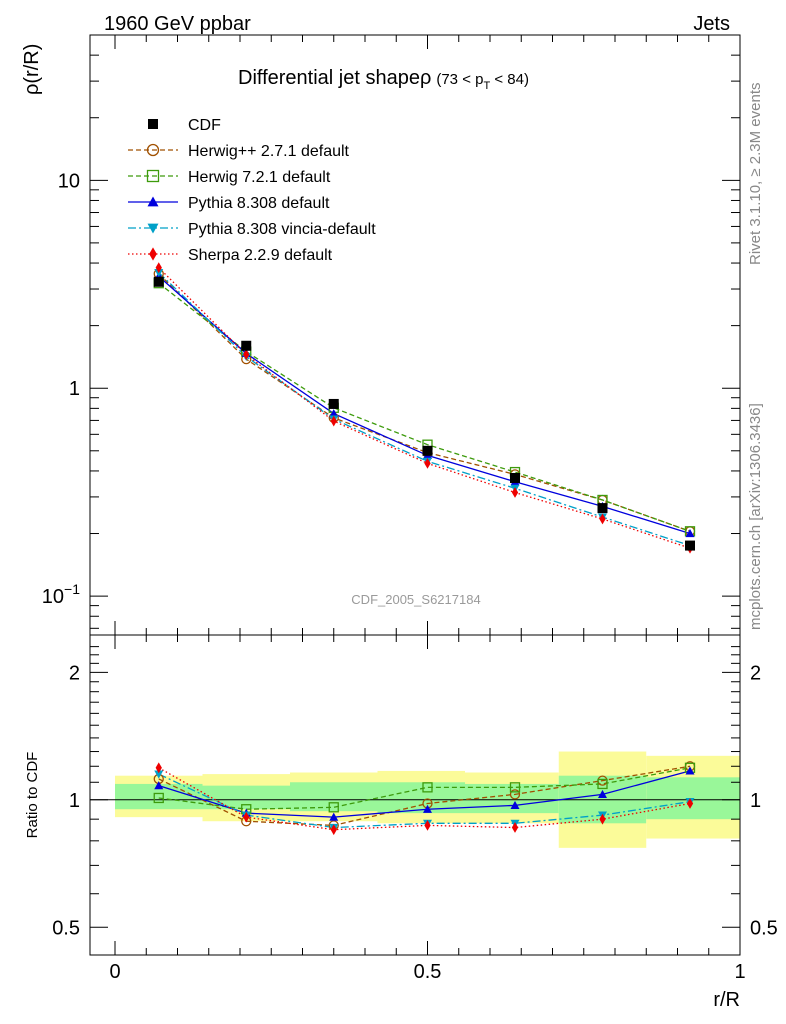 Image resolution: width=786 pixels, height=1024 pixels. What do you see at coordinates (739, 972) in the screenshot?
I see `x-tick-label: 1` at bounding box center [739, 972].